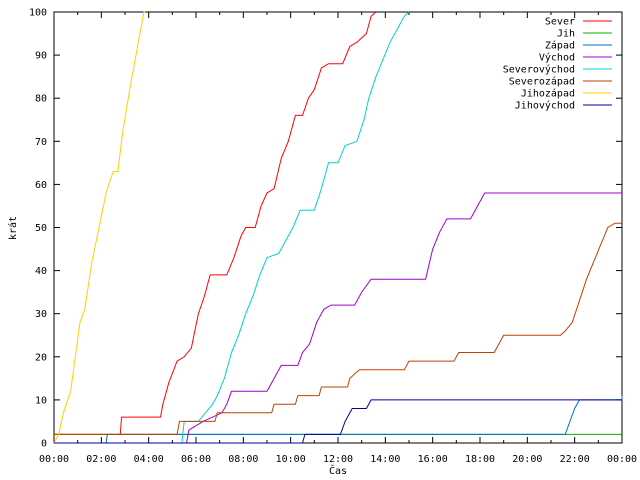  I want to click on x-tick-label: 12:00, so click(338, 459).